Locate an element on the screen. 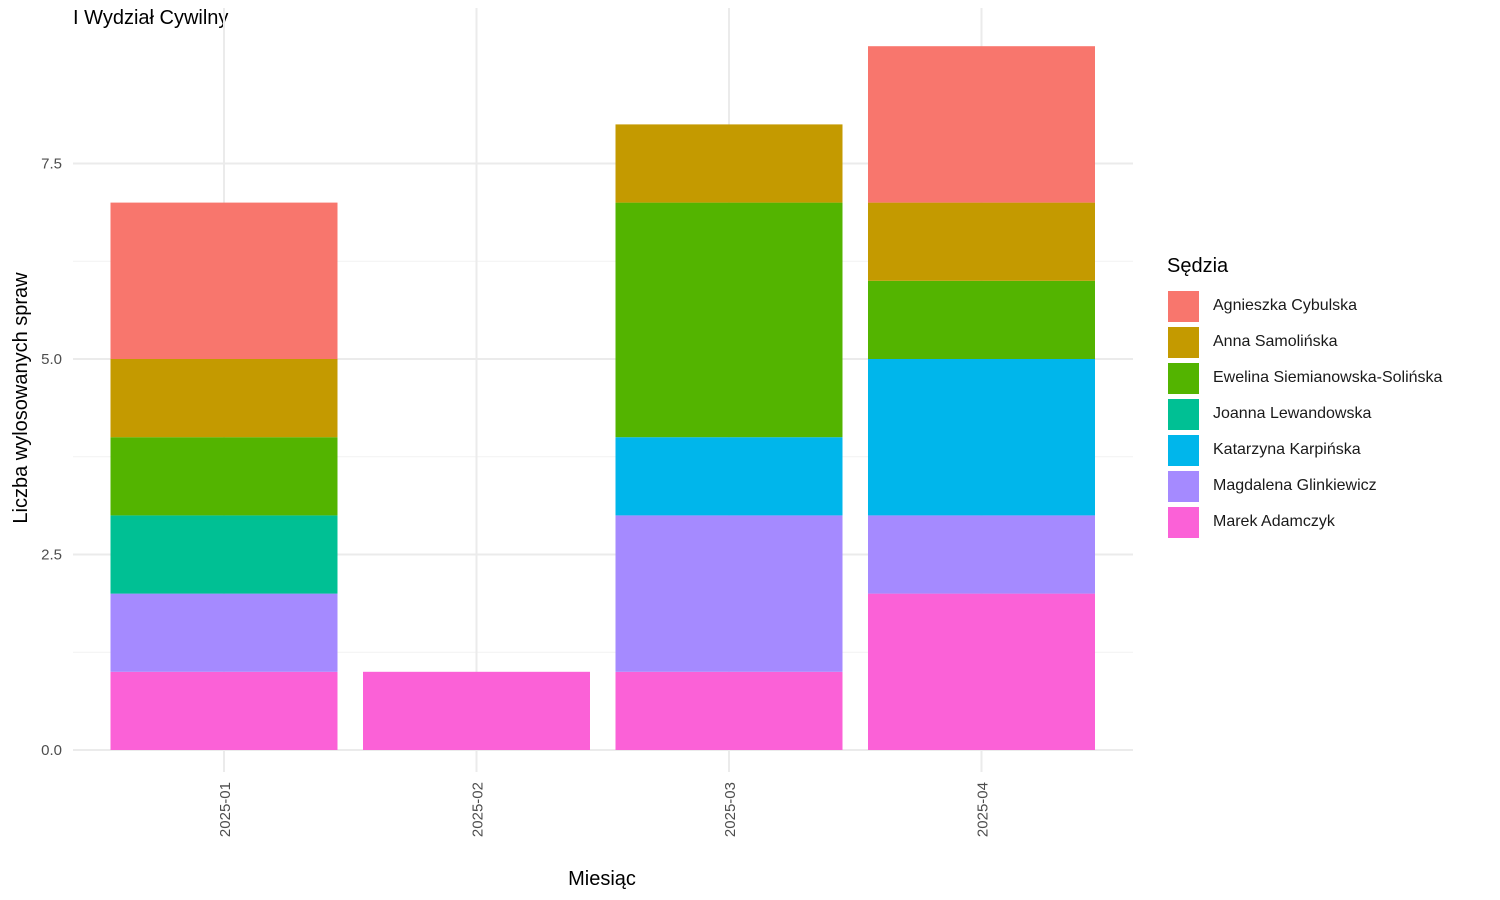 The image size is (1500, 900). legend-item: Katarzyna Karpińska is located at coordinates (1304, 450).